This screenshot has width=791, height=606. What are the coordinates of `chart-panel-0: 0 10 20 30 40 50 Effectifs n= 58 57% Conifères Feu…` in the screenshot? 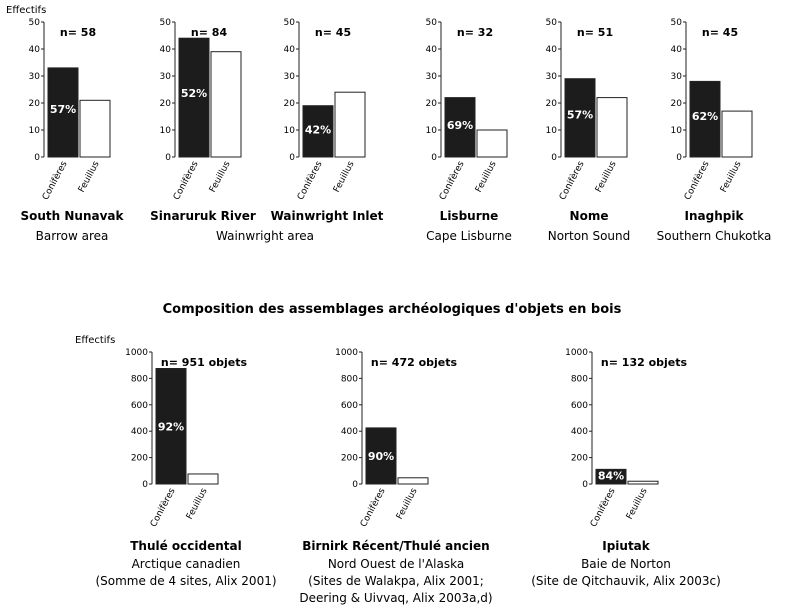 It's located at (65, 124).